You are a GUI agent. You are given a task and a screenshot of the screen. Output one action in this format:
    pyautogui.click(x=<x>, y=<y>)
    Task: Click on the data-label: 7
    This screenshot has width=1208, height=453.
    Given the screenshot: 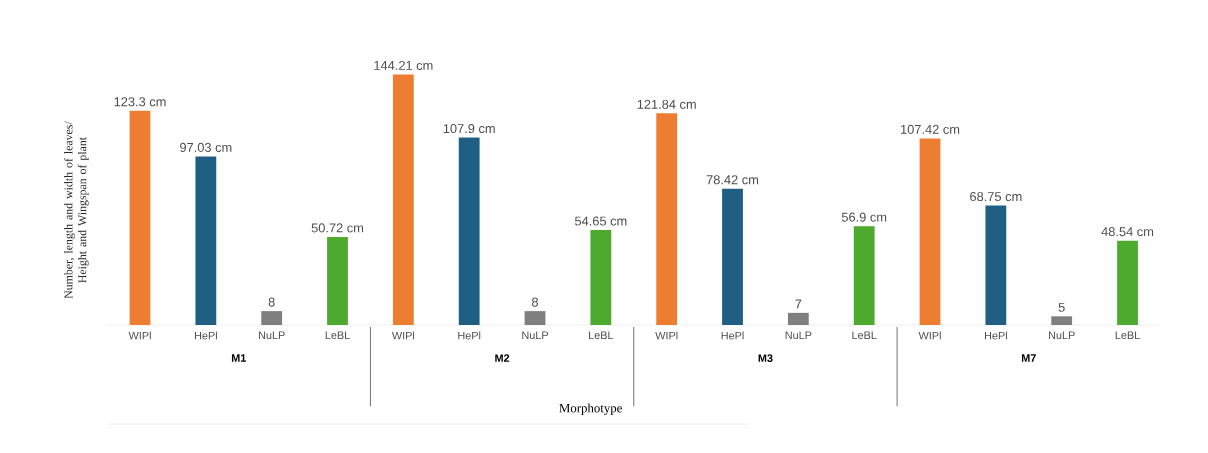 What is the action you would take?
    pyautogui.click(x=798, y=304)
    